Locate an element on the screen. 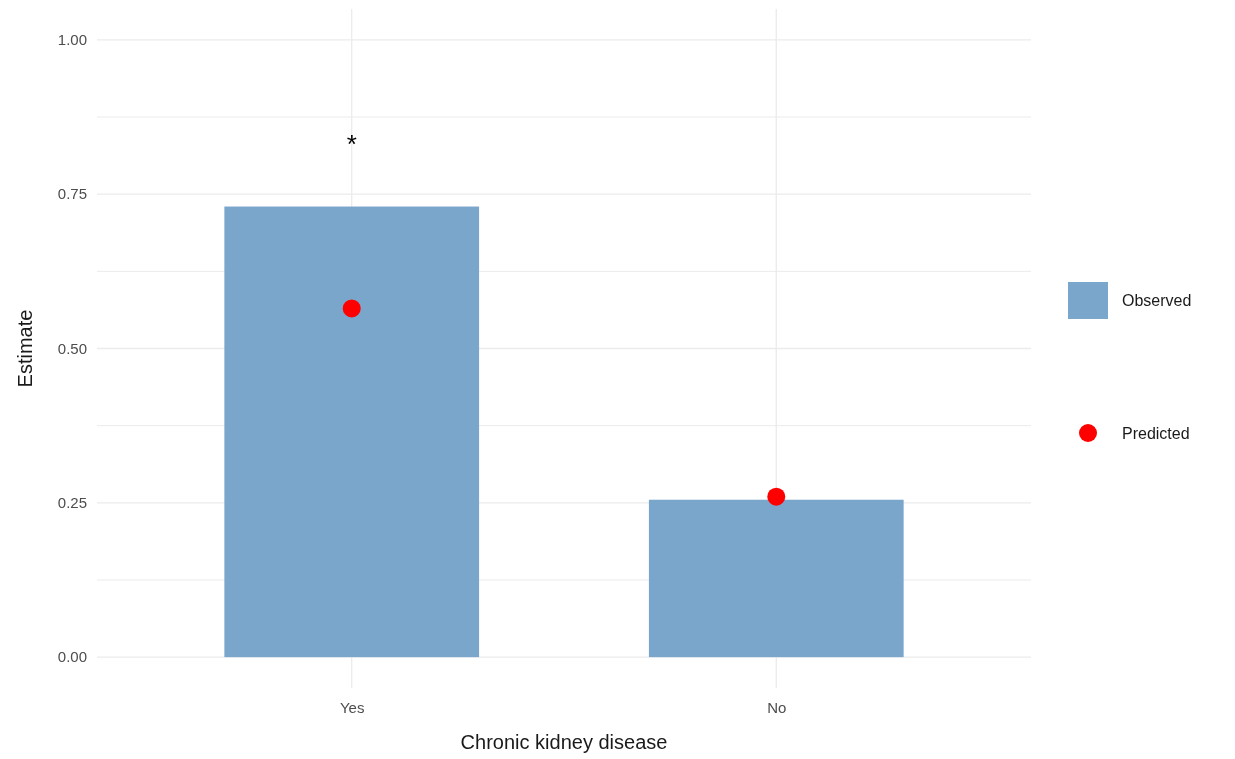 The height and width of the screenshot is (759, 1235). legend-label: Predicted is located at coordinates (1156, 433).